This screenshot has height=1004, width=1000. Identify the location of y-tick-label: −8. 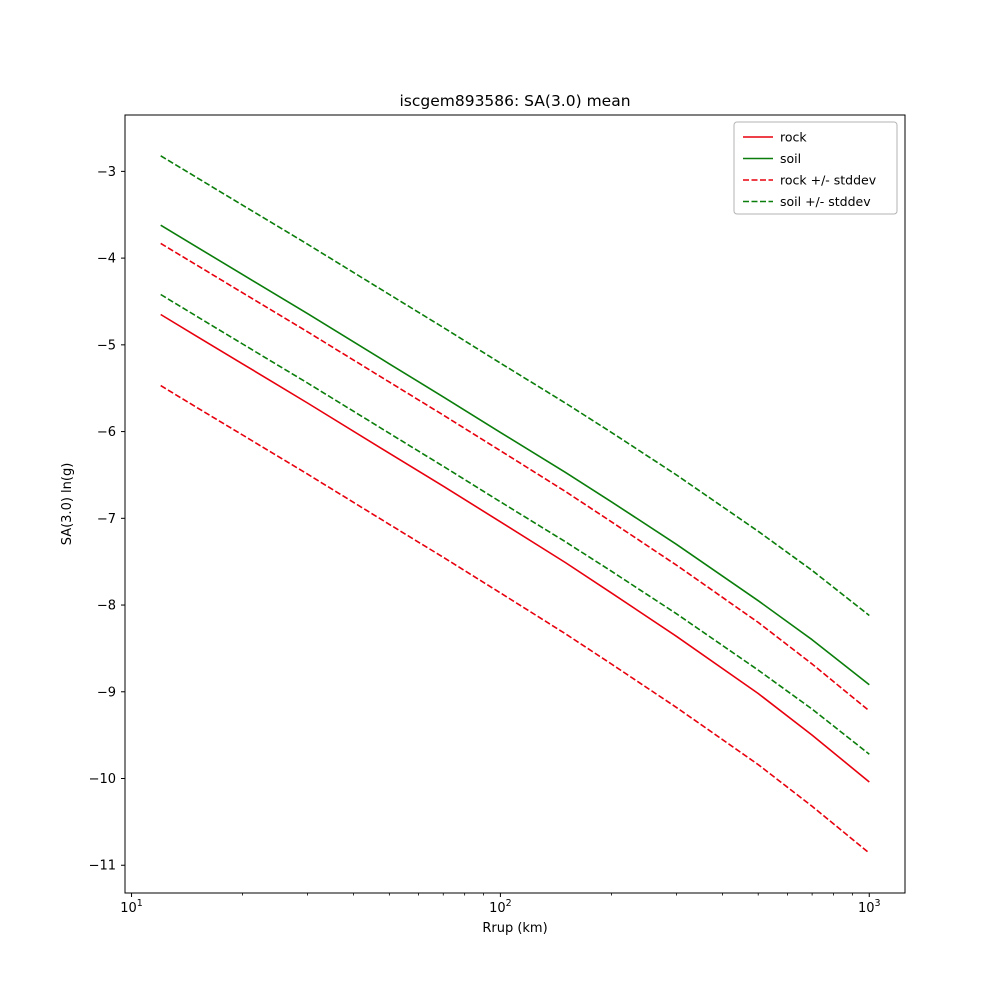
(106, 606).